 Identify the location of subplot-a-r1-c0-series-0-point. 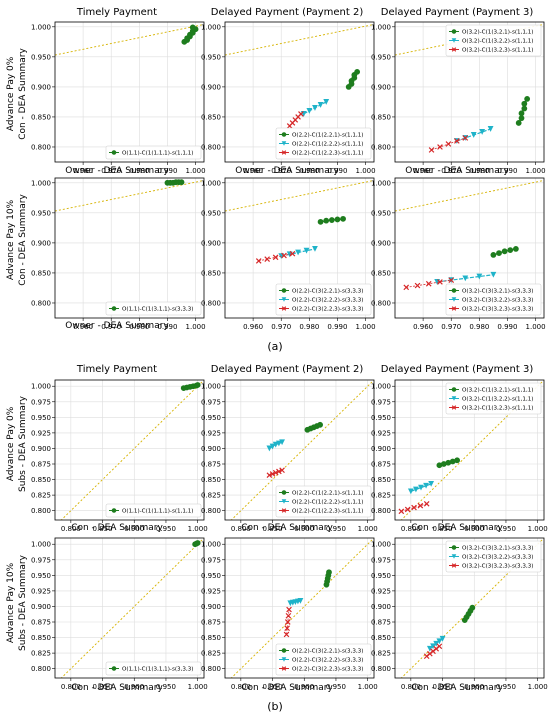
(181, 182).